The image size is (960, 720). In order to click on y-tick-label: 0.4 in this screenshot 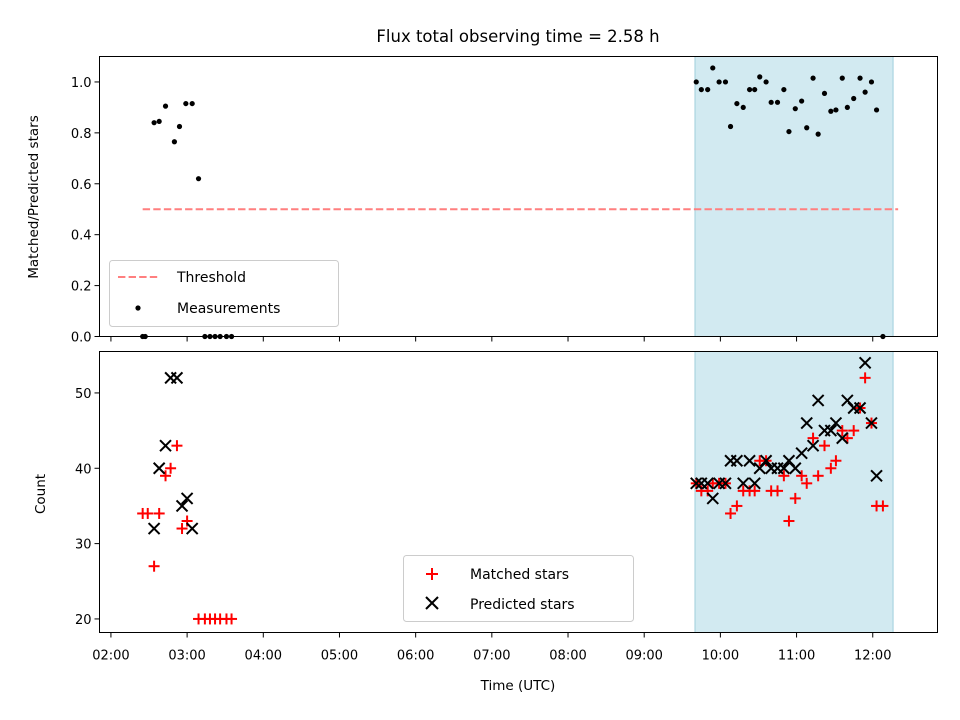, I will do `click(81, 236)`.